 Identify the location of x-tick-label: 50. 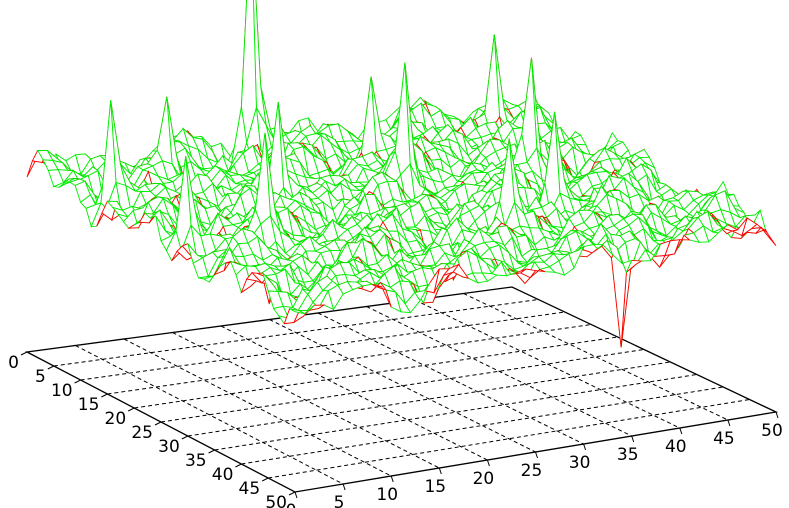
(276, 500).